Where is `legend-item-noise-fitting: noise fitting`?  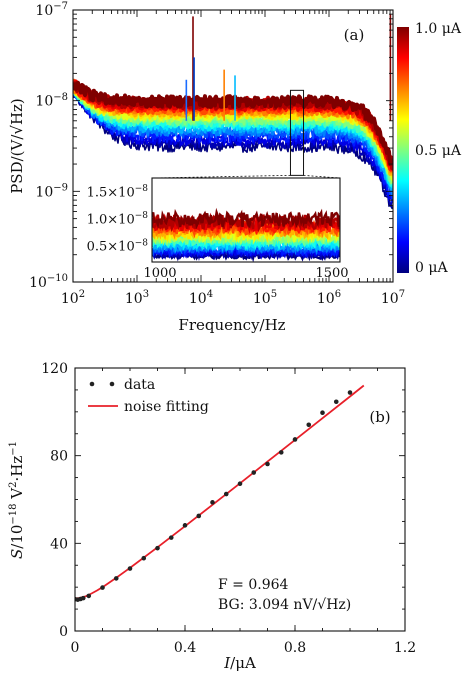
legend-item-noise-fitting: noise fitting is located at coordinates (148, 407).